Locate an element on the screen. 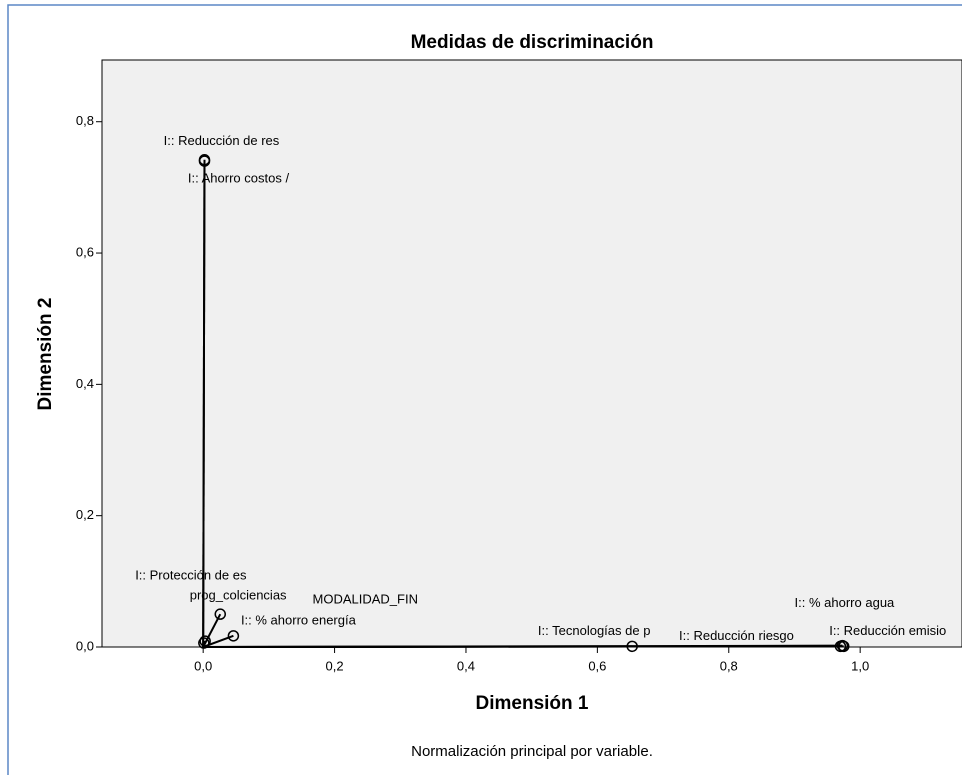  point-label: prog_colciencias is located at coordinates (238, 595).